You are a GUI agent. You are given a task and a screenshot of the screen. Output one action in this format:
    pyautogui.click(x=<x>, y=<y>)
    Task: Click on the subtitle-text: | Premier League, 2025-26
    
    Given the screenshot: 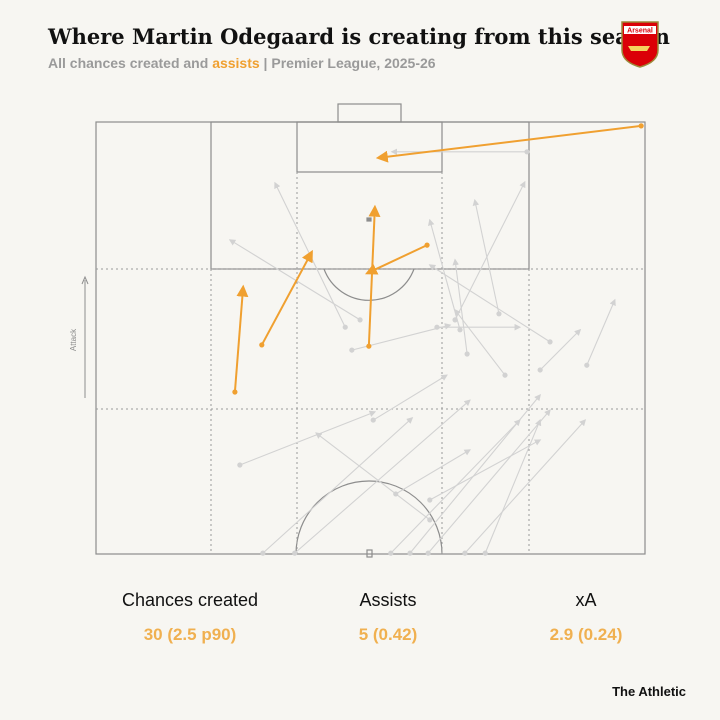 What is the action you would take?
    pyautogui.click(x=347, y=63)
    